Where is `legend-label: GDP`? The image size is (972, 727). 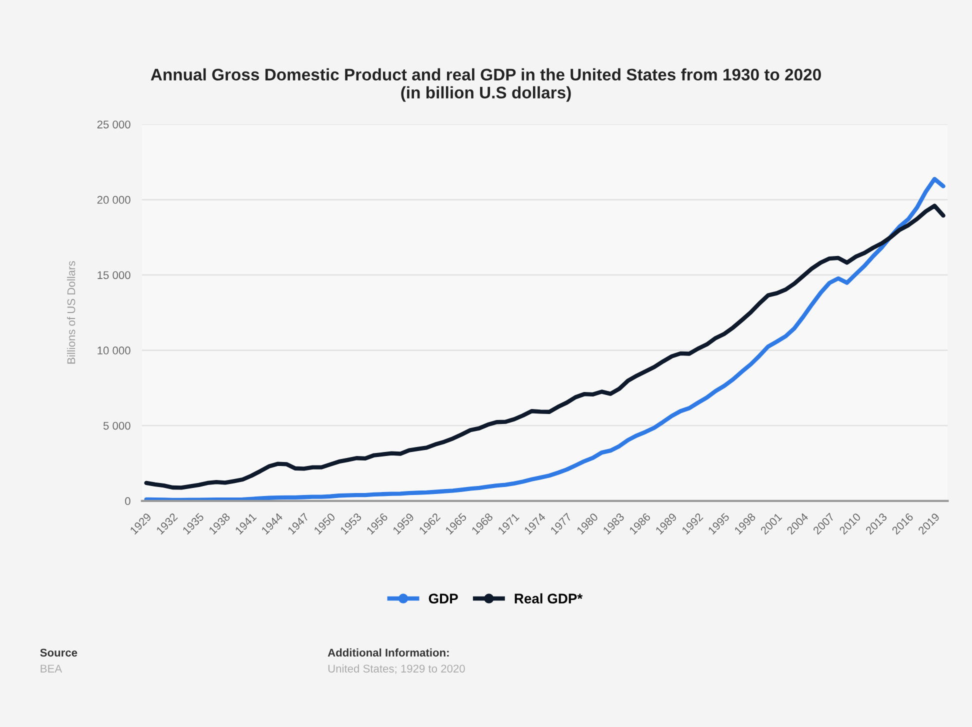
legend-label: GDP is located at coordinates (443, 599).